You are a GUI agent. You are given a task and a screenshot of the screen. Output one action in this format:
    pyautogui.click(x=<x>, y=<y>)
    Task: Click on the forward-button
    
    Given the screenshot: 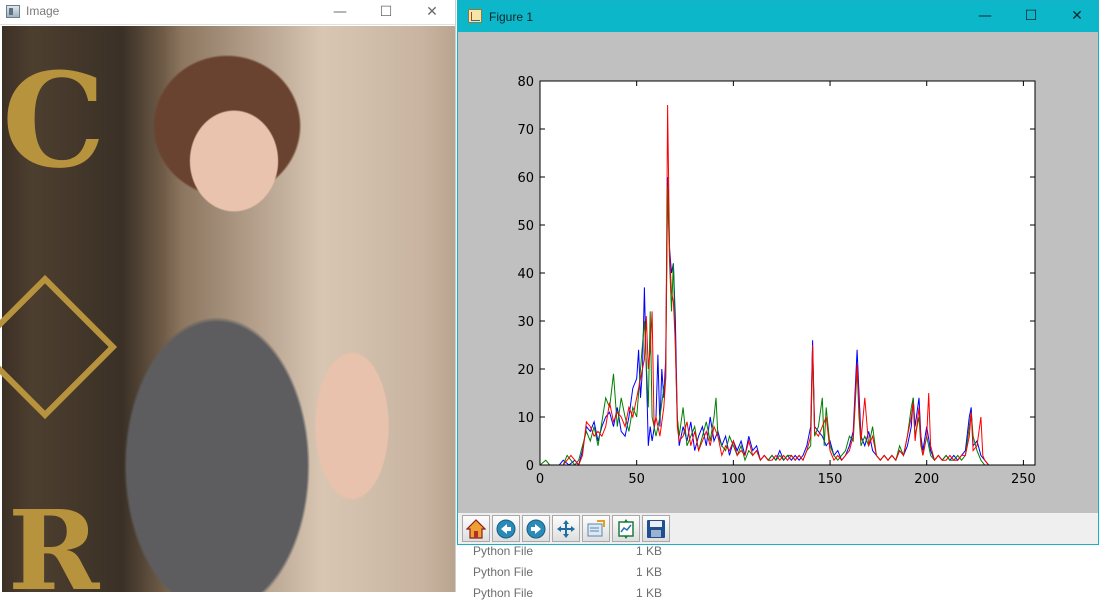 What is the action you would take?
    pyautogui.click(x=536, y=528)
    